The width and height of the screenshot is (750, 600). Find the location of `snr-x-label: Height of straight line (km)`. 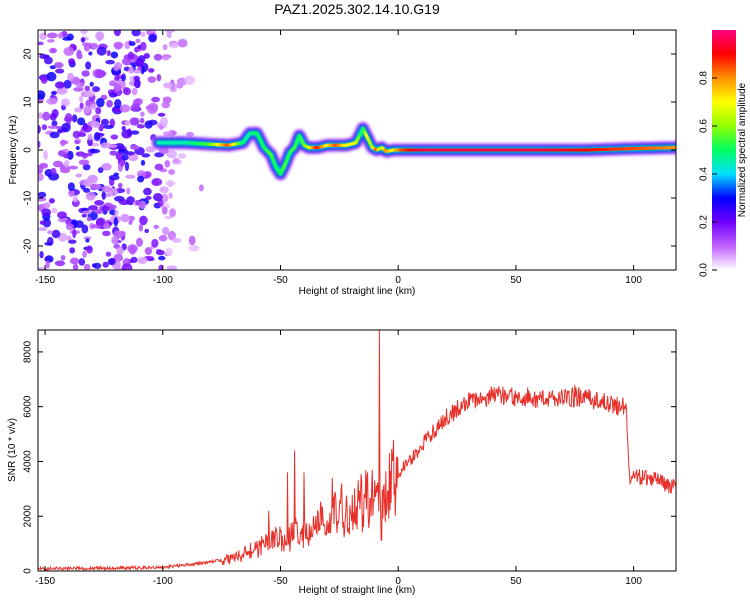

snr-x-label: Height of straight line (km) is located at coordinates (357, 590).